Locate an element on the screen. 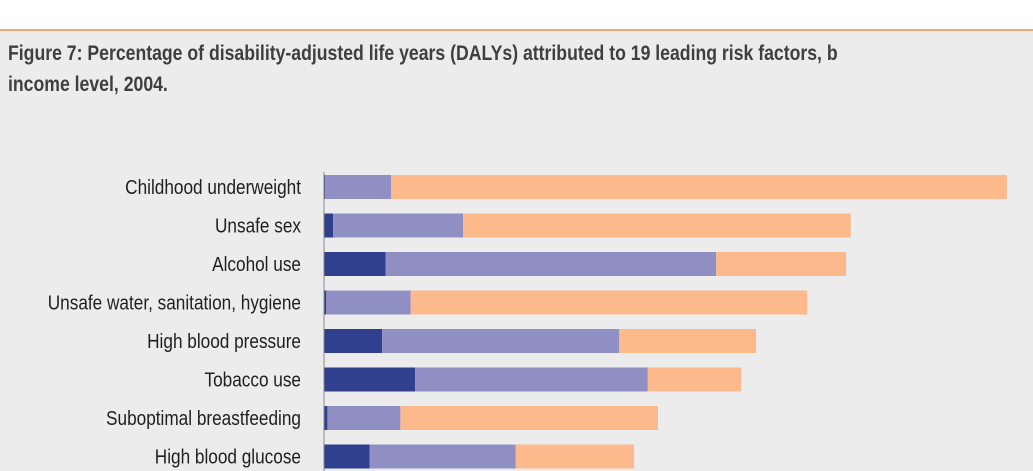  category-label: Unsafe water, sanitation, hygiene is located at coordinates (174, 302).